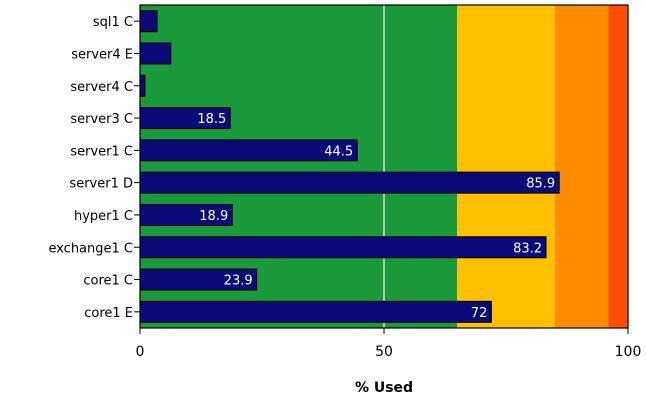  Describe the element at coordinates (103, 216) in the screenshot. I see `category-label-6: hyper1 C` at that location.